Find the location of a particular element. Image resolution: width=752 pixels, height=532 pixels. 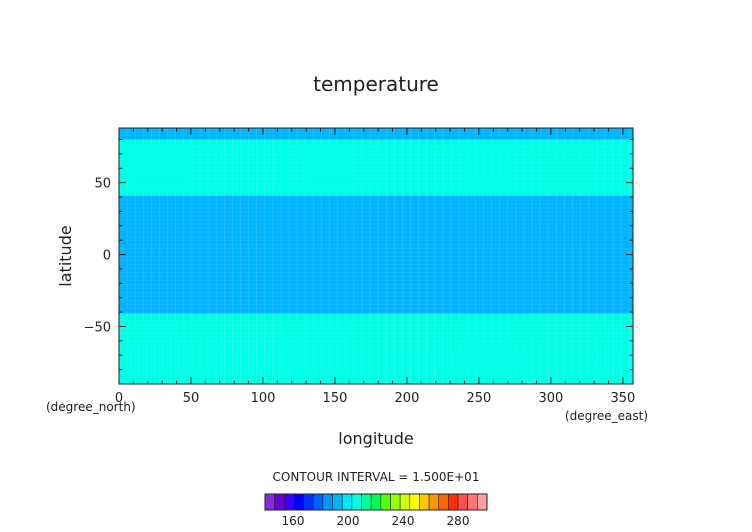

y-tick-label: 0 is located at coordinates (107, 256).